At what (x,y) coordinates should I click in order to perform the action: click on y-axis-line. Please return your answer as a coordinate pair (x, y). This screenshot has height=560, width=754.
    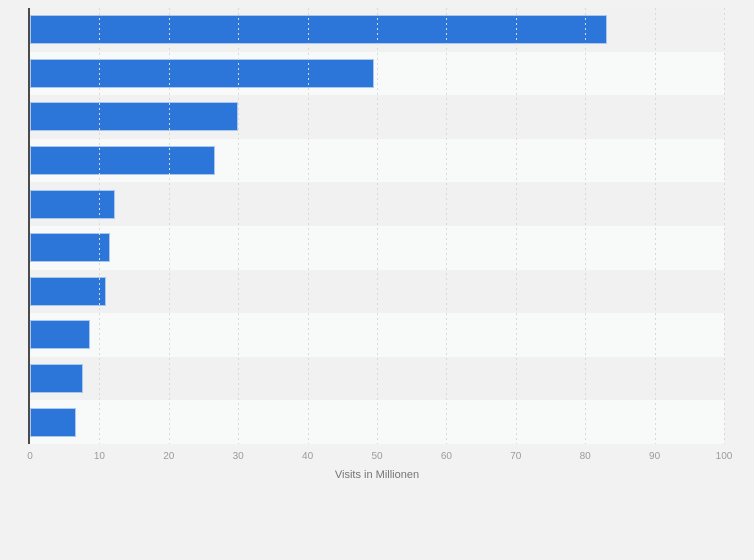
    Looking at the image, I should click on (29, 226).